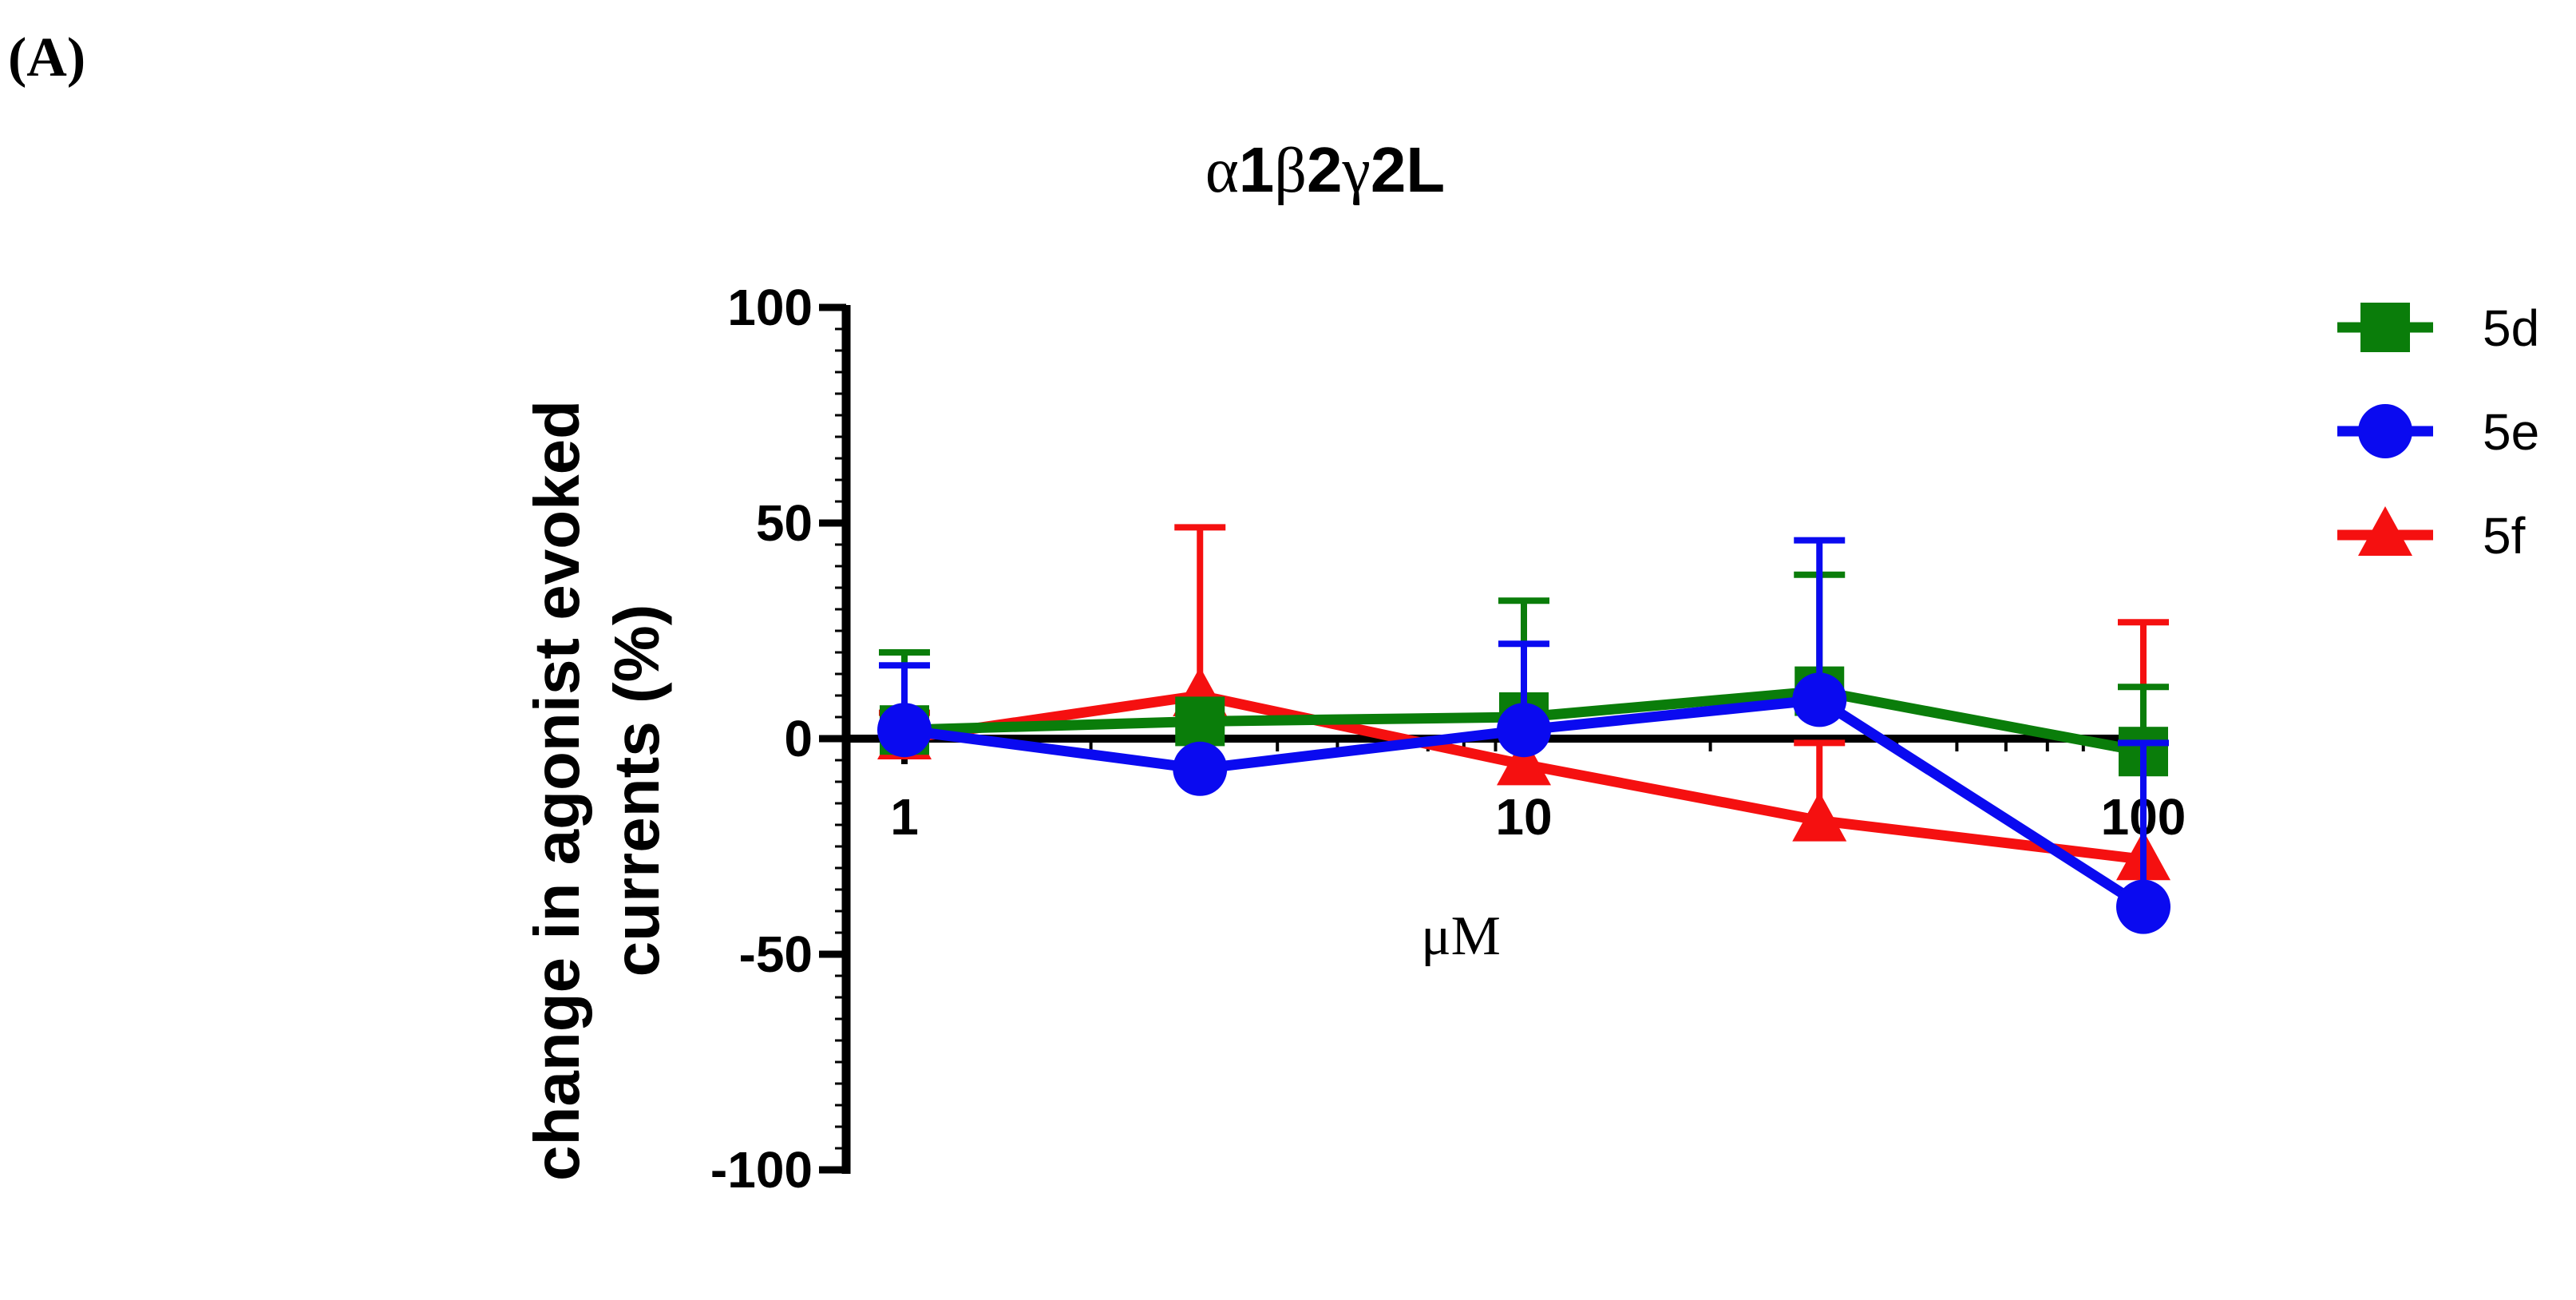  What do you see at coordinates (1461, 936) in the screenshot?
I see `x-axis-label: μM` at bounding box center [1461, 936].